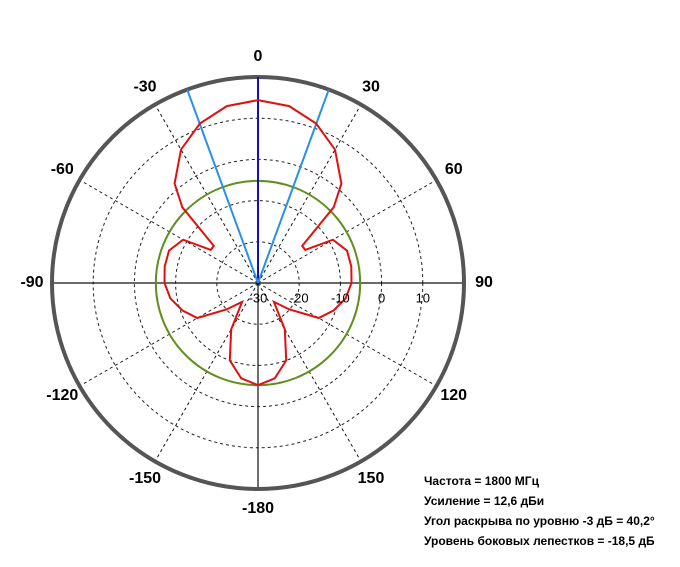 Image resolution: width=680 pixels, height=567 pixels. Describe the element at coordinates (453, 395) in the screenshot. I see `angle-label: 120` at that location.